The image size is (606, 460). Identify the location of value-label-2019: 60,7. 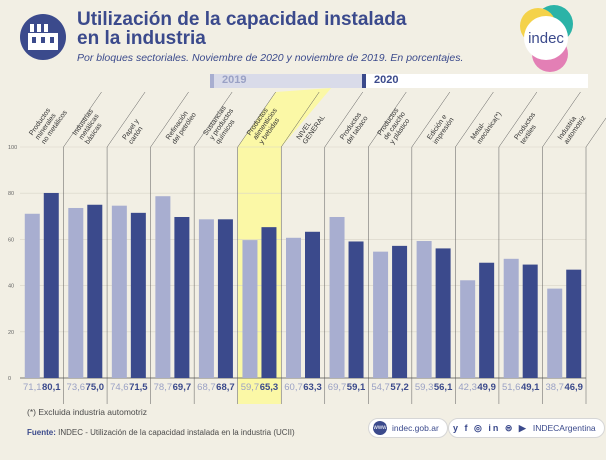
(293, 387).